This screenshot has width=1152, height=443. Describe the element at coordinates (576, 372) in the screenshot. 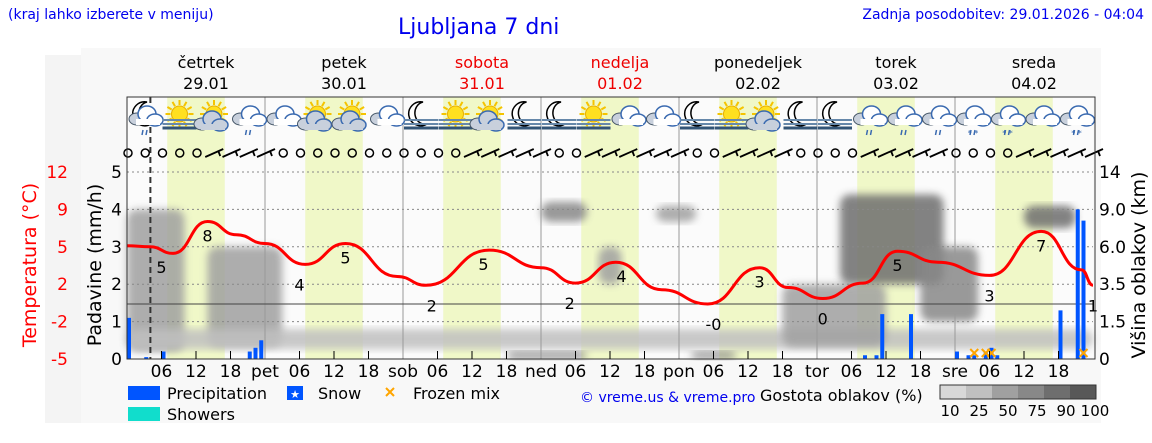

I see `x-tick-label: 06` at that location.